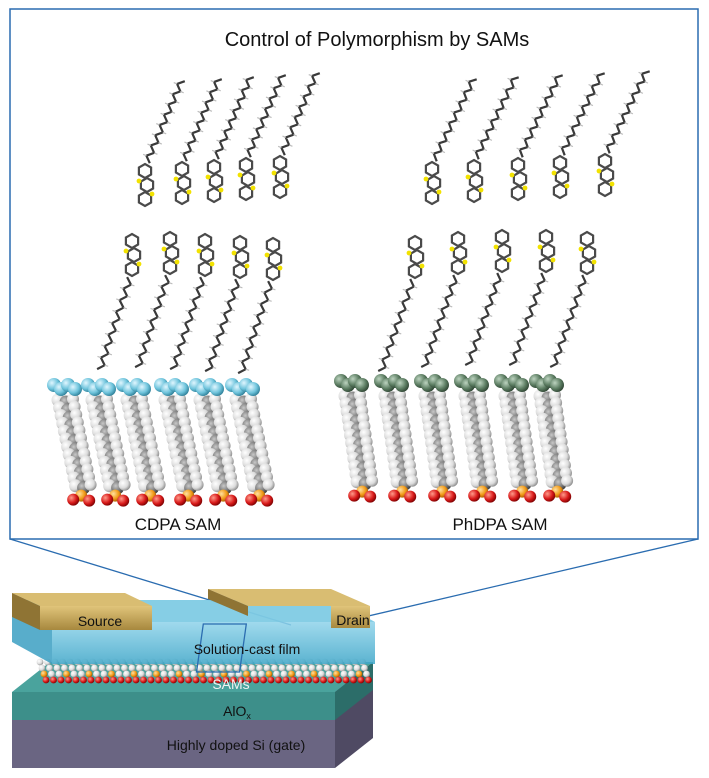  Describe the element at coordinates (377, 40) in the screenshot. I see `figure-title: Control of Polymorphism by SAMs` at that location.